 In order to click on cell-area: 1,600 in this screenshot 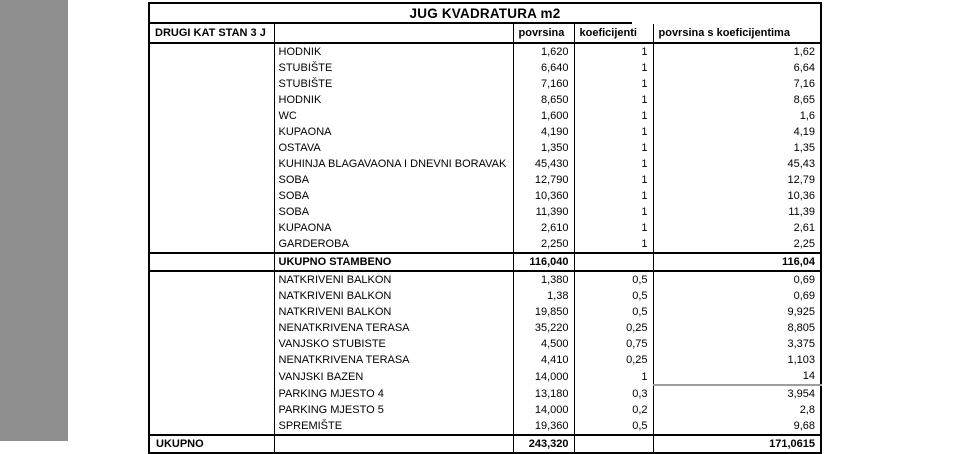, I will do `click(543, 116)`.